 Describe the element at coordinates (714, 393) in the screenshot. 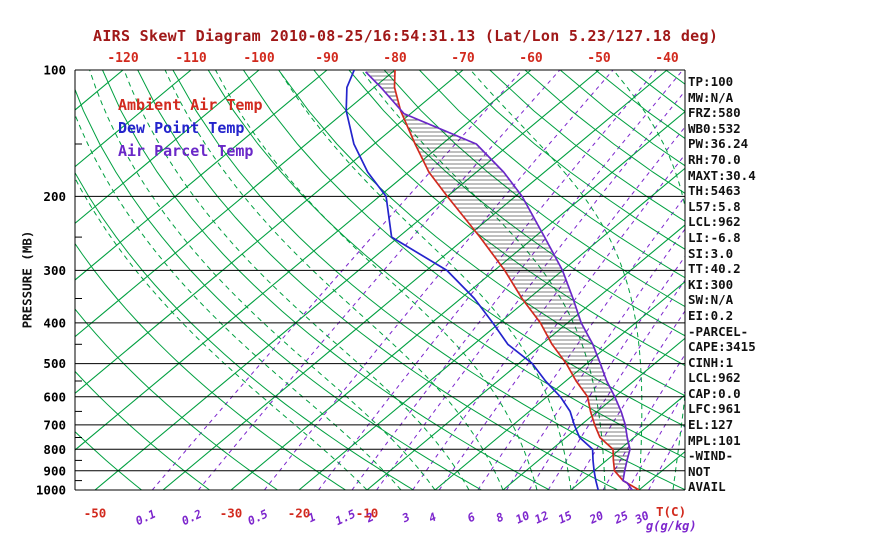

I see `info-line: CAP:0.0` at that location.